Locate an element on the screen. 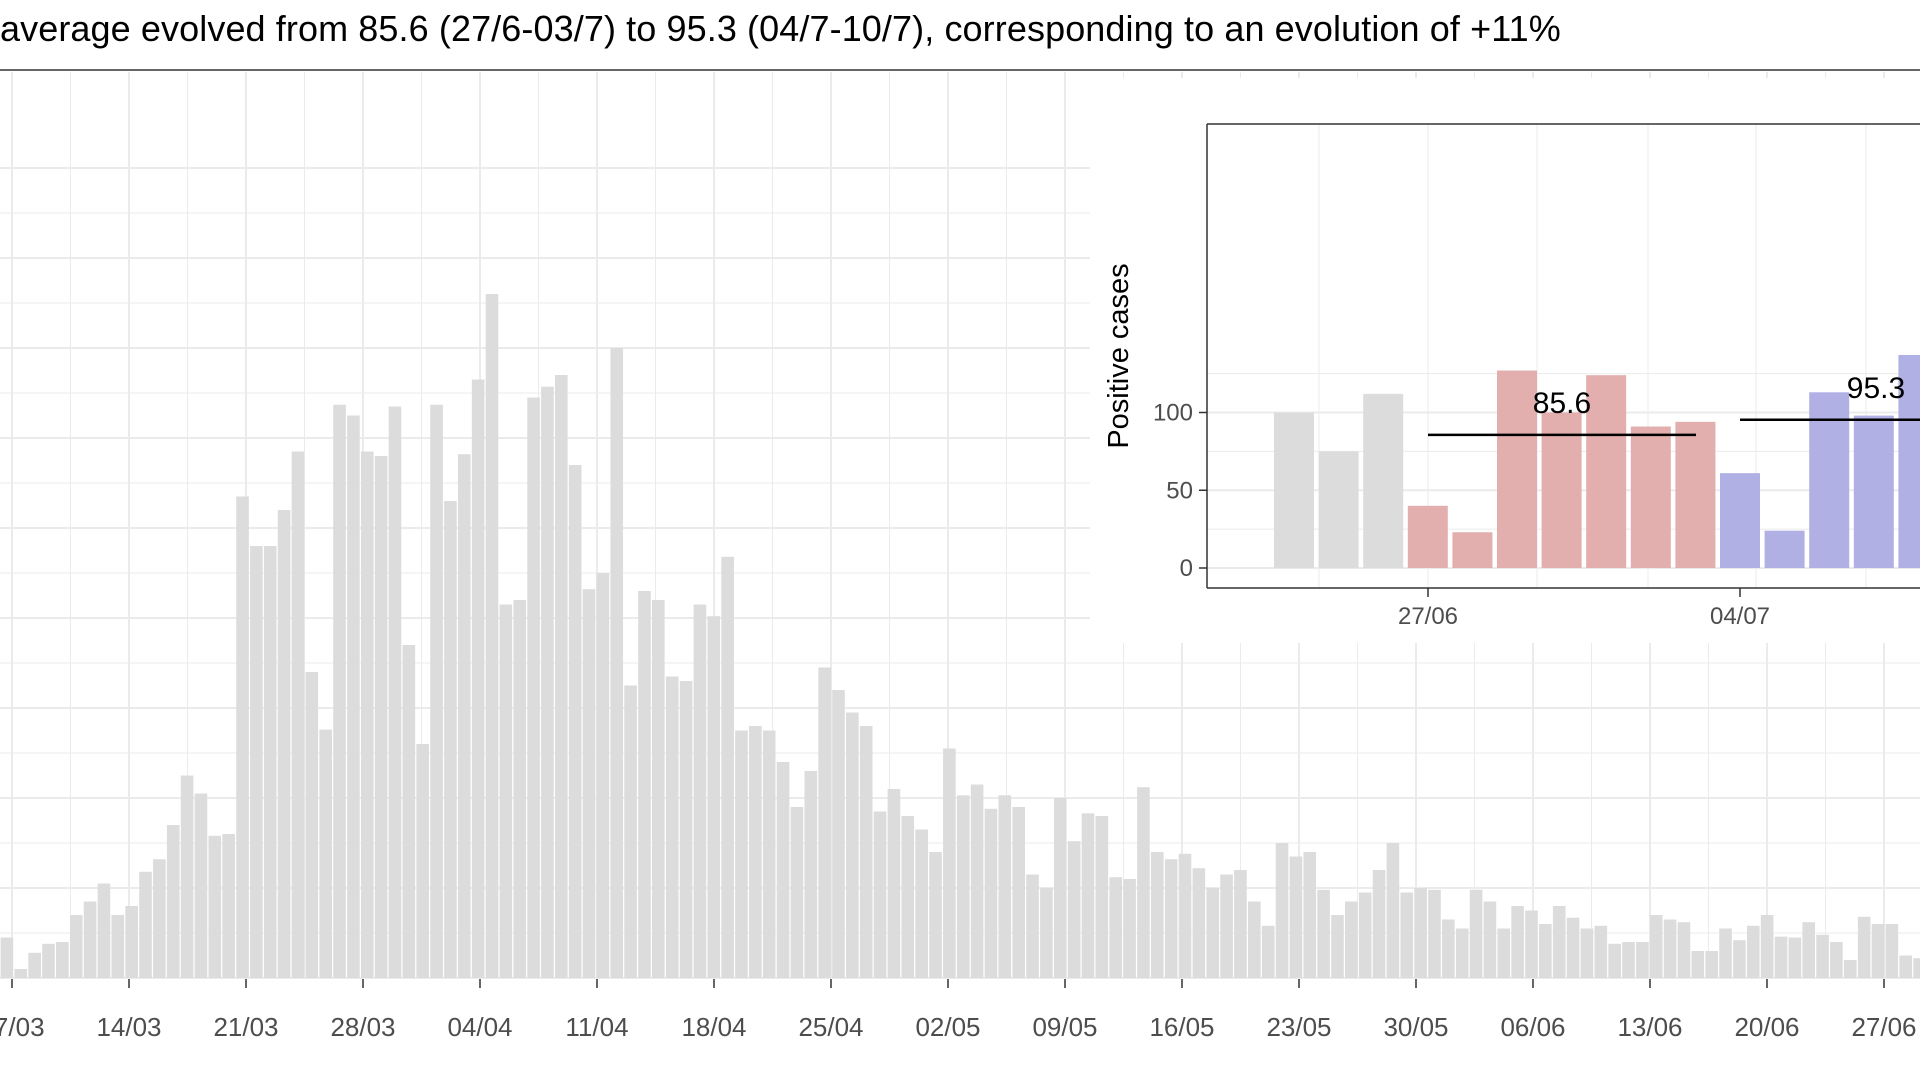 The image size is (1920, 1079). x-tick-label: 09/05 is located at coordinates (1064, 1027).